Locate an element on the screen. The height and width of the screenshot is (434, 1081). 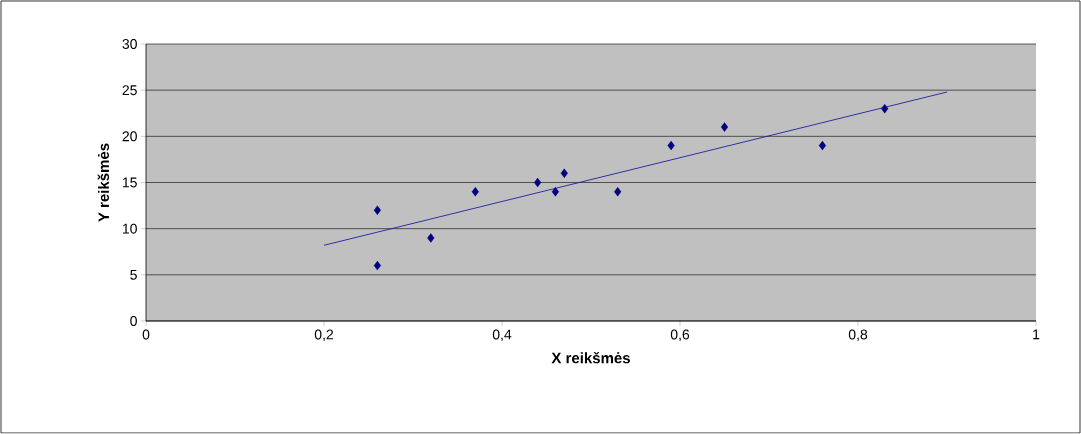
x-tick-label: 1 is located at coordinates (1036, 334).